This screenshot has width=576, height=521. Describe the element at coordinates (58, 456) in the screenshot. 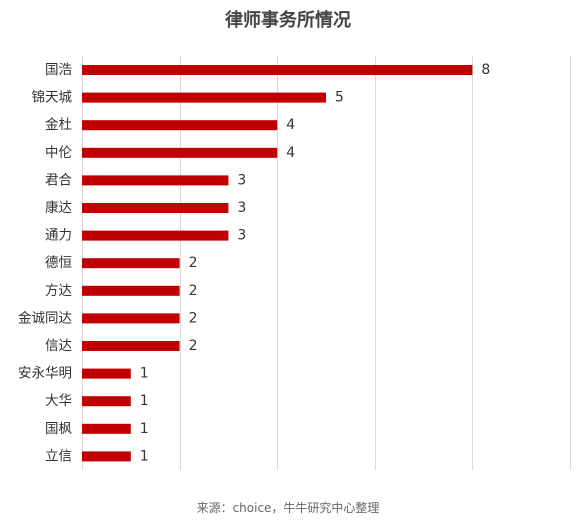

I see `category-label: 立信` at that location.